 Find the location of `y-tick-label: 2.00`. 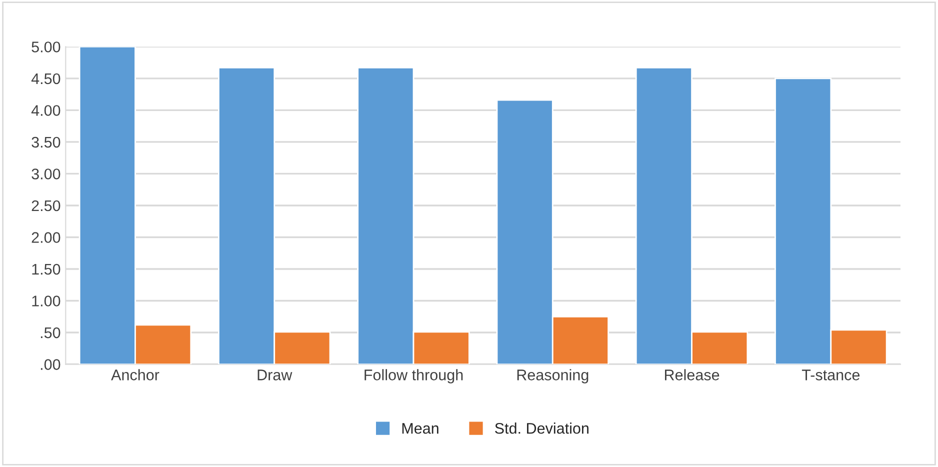

y-tick-label: 2.00 is located at coordinates (46, 237).